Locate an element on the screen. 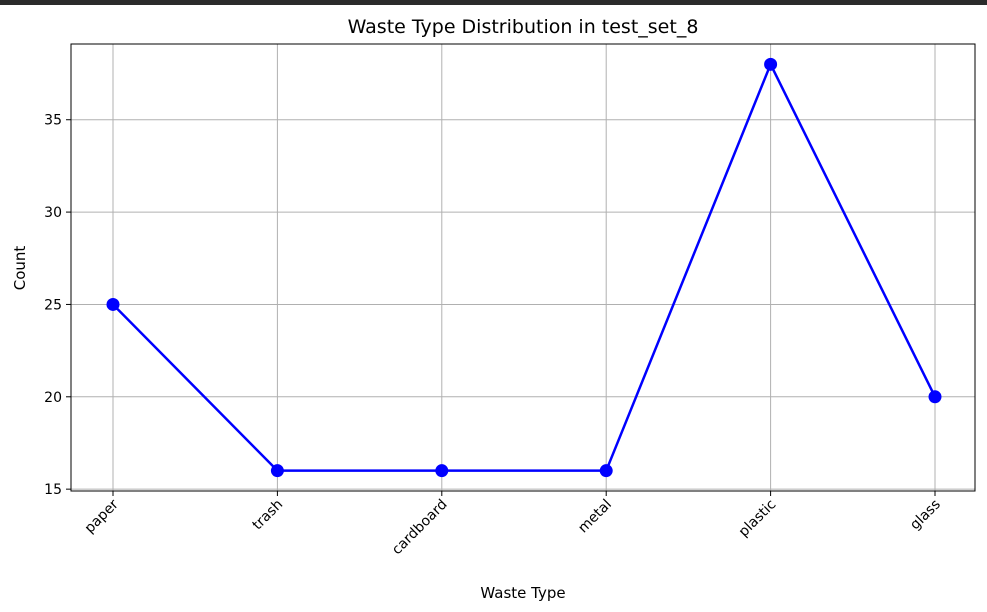 This screenshot has height=612, width=987. x-tick-label: metal is located at coordinates (595, 517).